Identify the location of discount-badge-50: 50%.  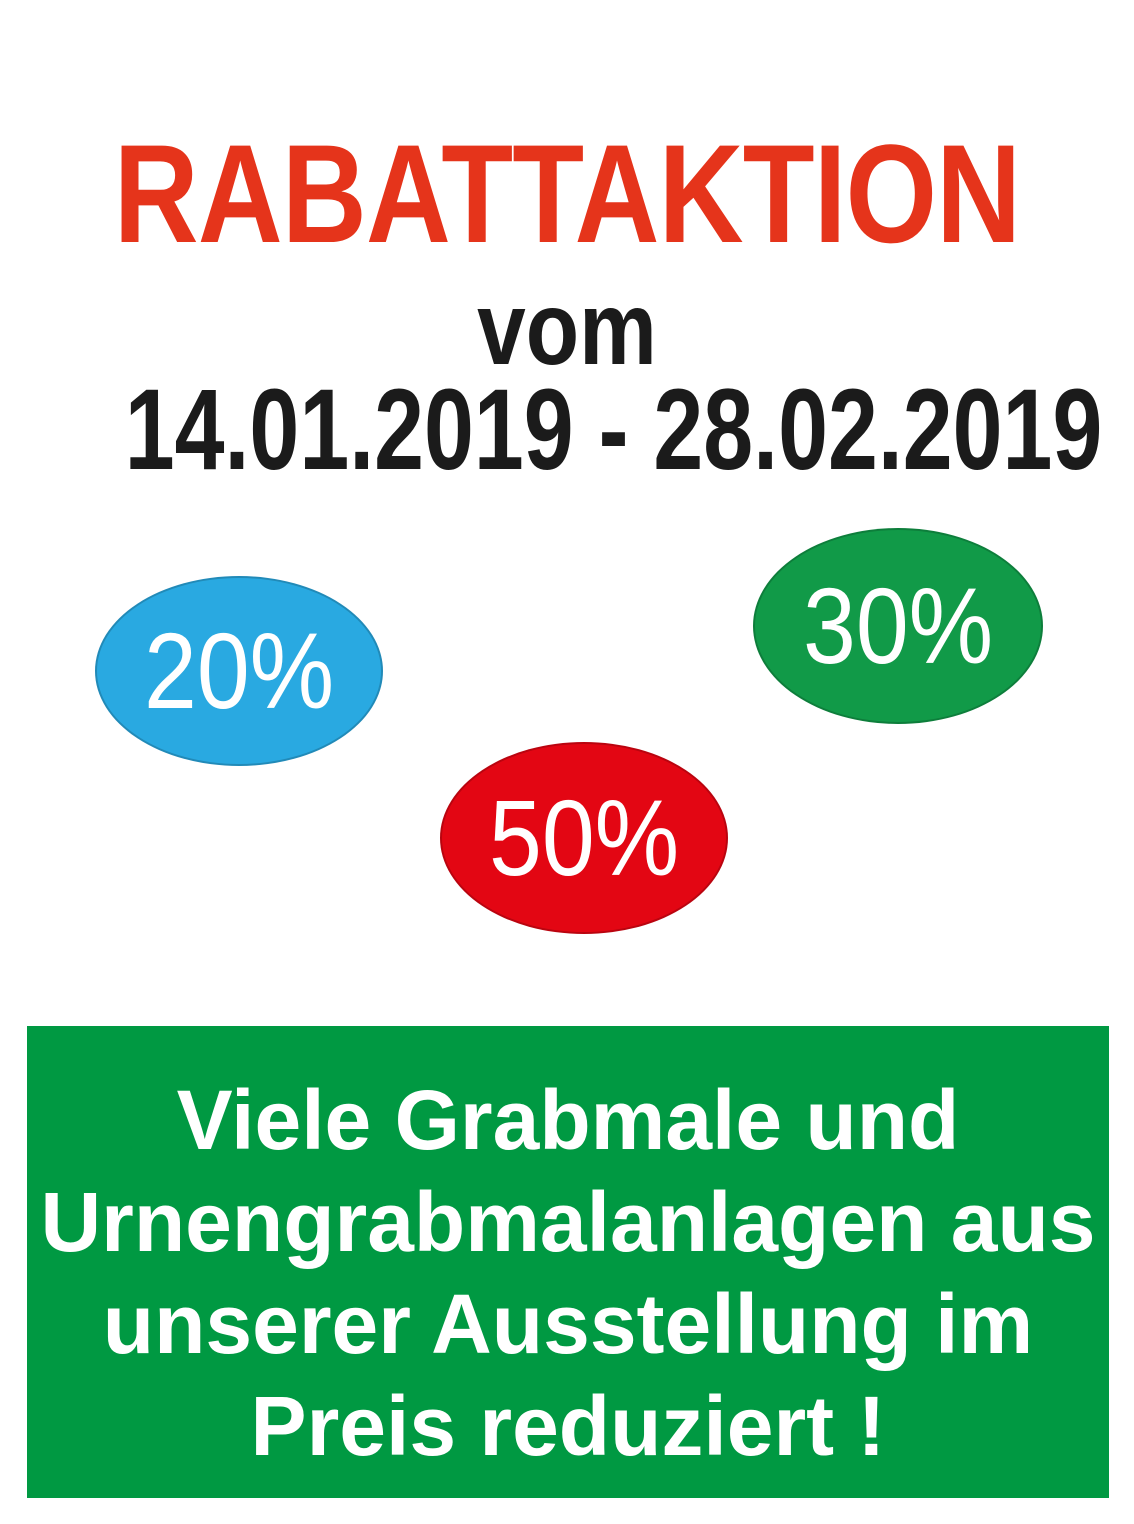
(584, 838).